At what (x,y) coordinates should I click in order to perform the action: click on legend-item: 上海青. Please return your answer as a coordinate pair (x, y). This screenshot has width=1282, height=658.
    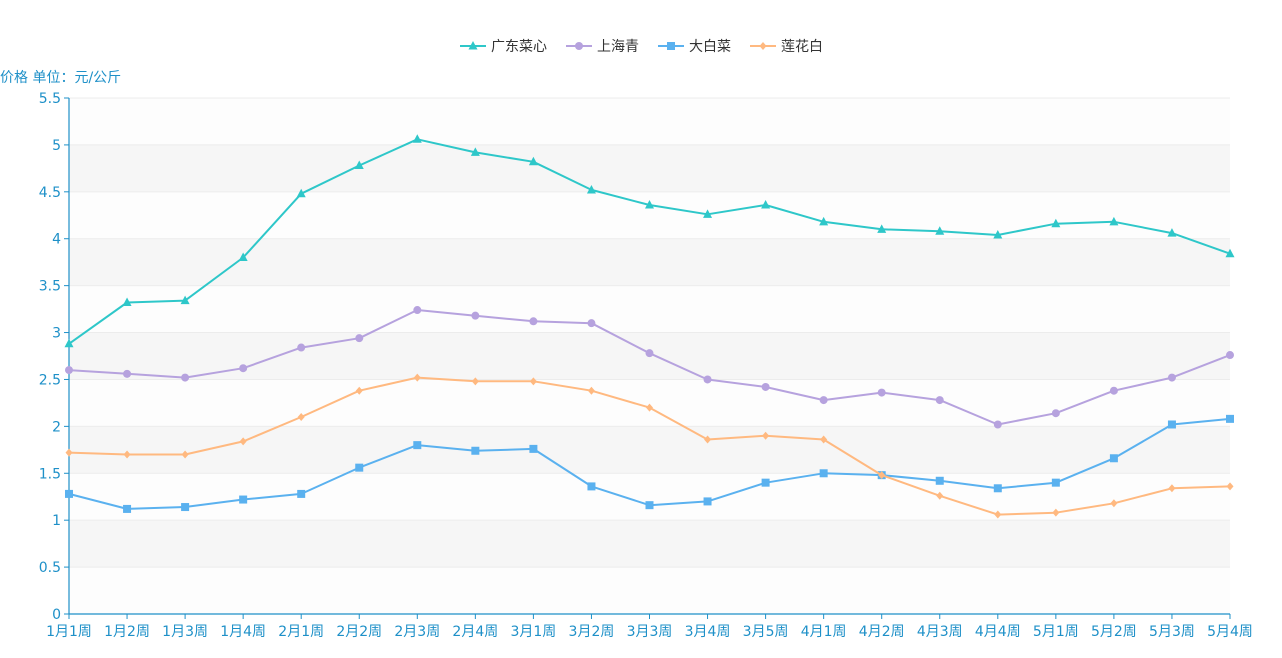
    Looking at the image, I should click on (602, 47).